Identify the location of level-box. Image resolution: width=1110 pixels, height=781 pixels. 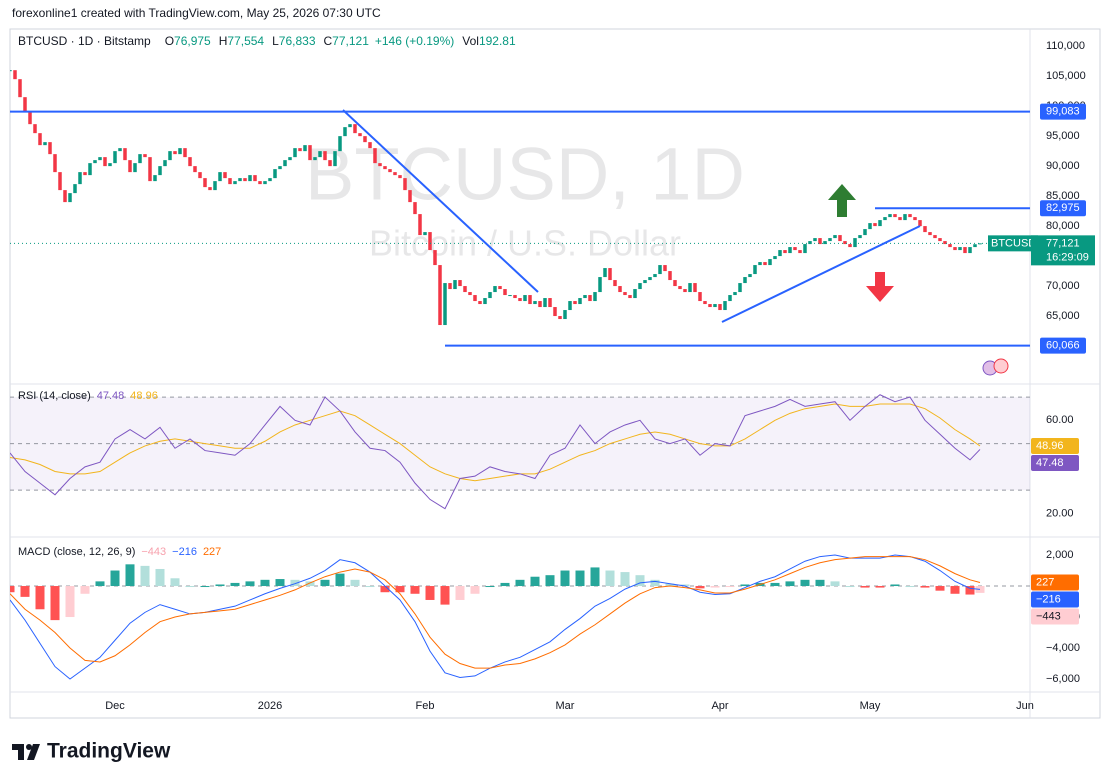
(1063, 208).